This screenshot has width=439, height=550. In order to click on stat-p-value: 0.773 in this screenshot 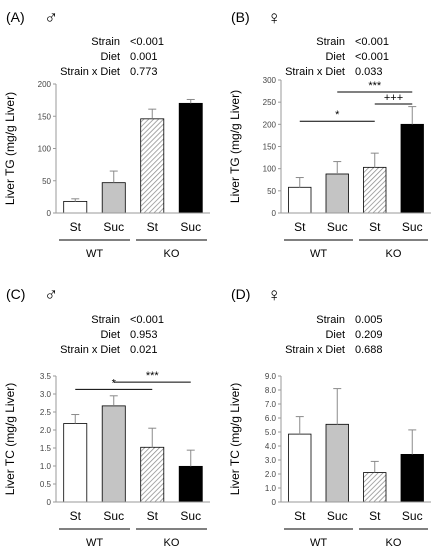, I will do `click(144, 72)`.